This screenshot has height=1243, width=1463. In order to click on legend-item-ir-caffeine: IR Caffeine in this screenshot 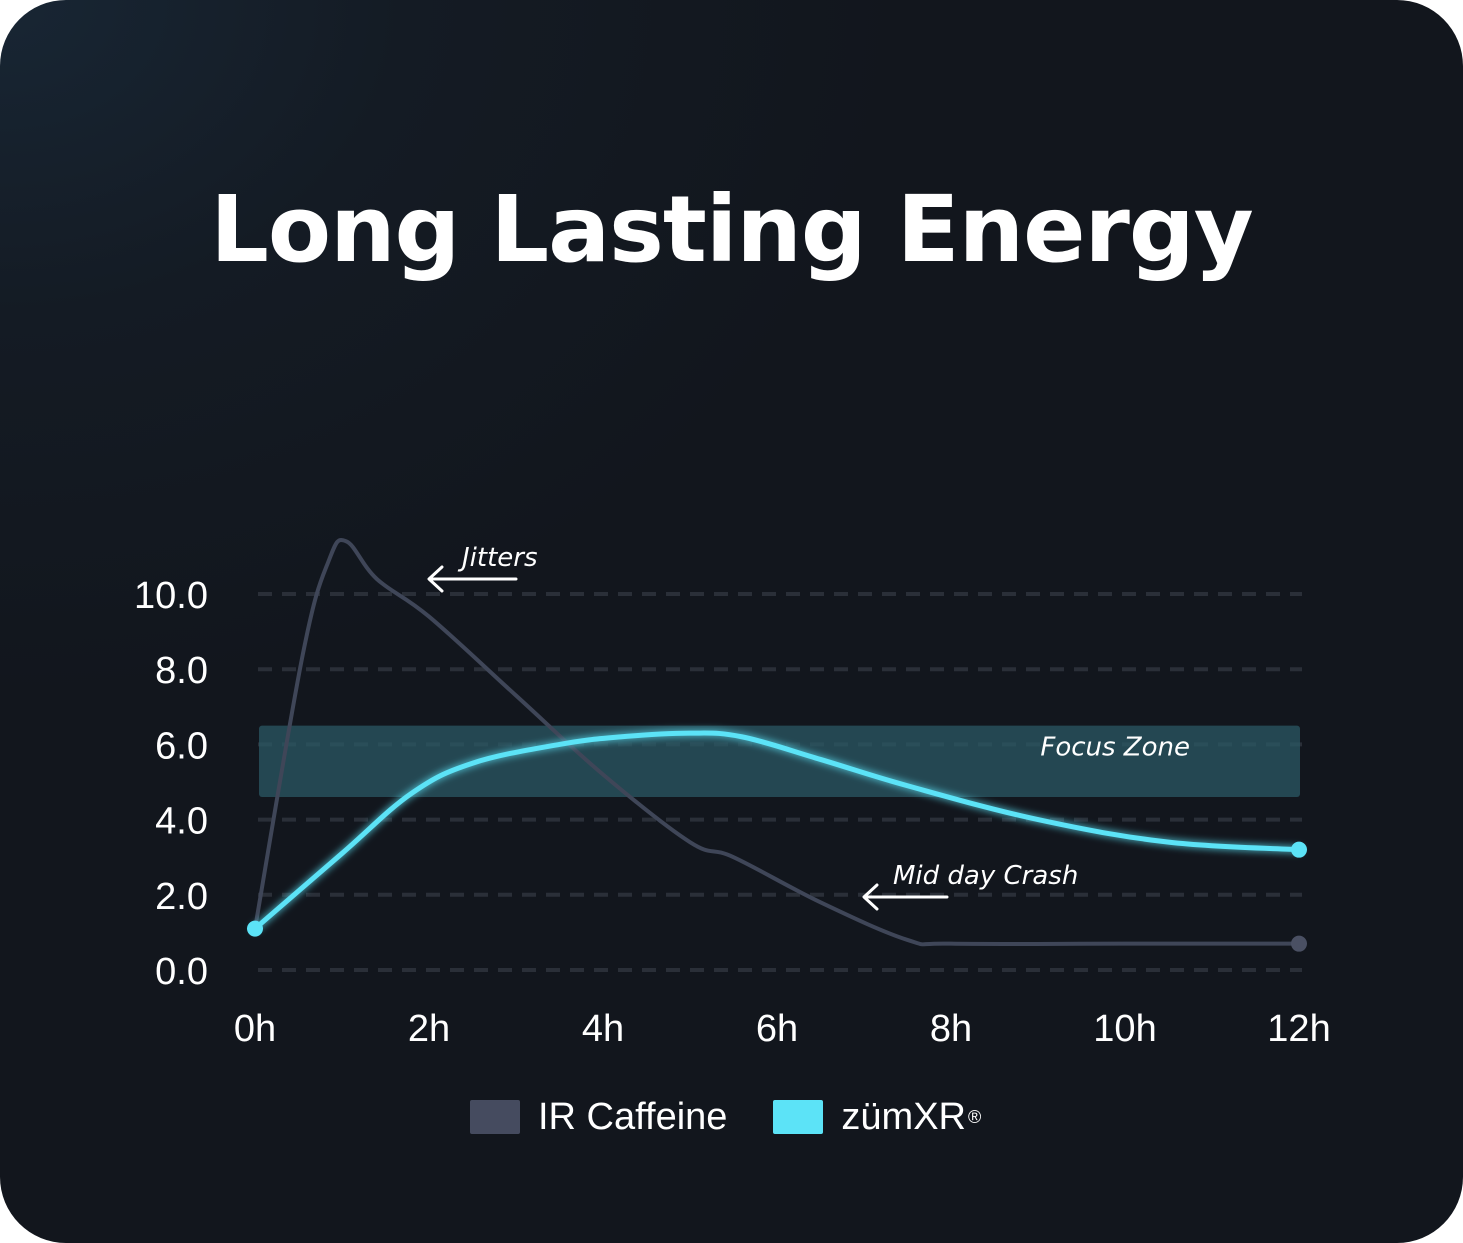, I will do `click(598, 1117)`.